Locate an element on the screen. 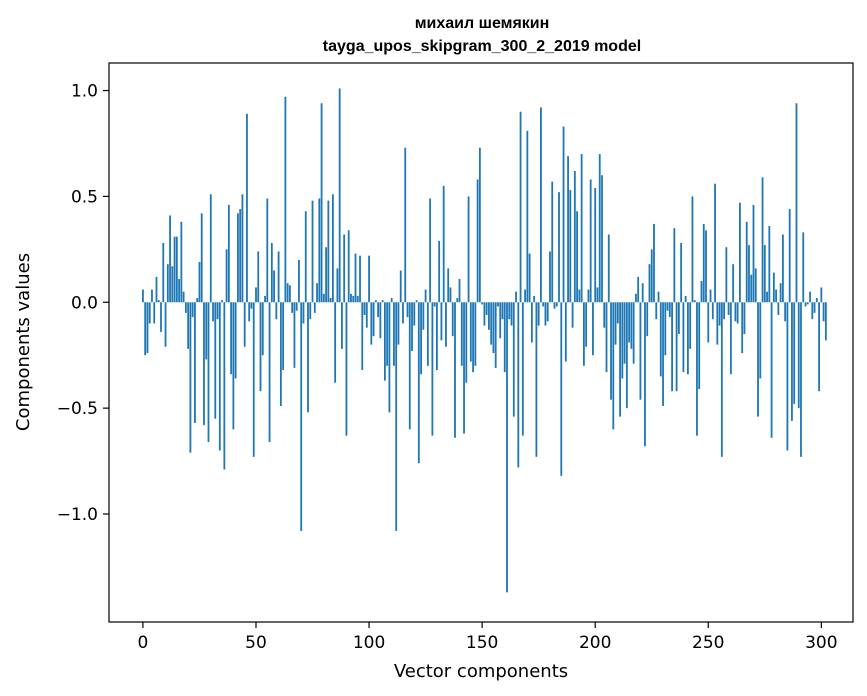 The image size is (867, 696). y-tick-label: −0.5 is located at coordinates (77, 409).